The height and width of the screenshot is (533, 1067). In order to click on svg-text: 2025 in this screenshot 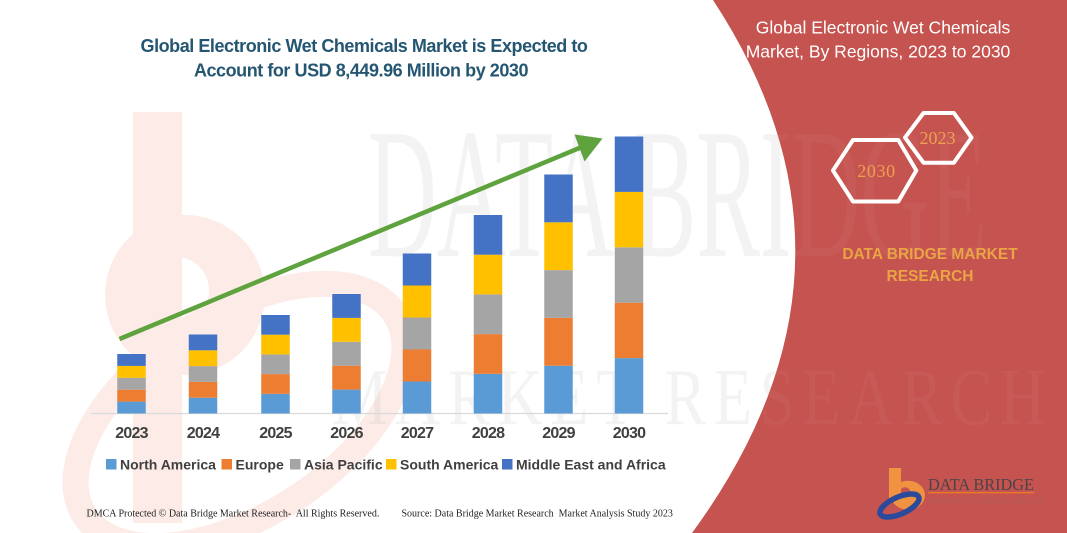, I will do `click(275, 433)`.